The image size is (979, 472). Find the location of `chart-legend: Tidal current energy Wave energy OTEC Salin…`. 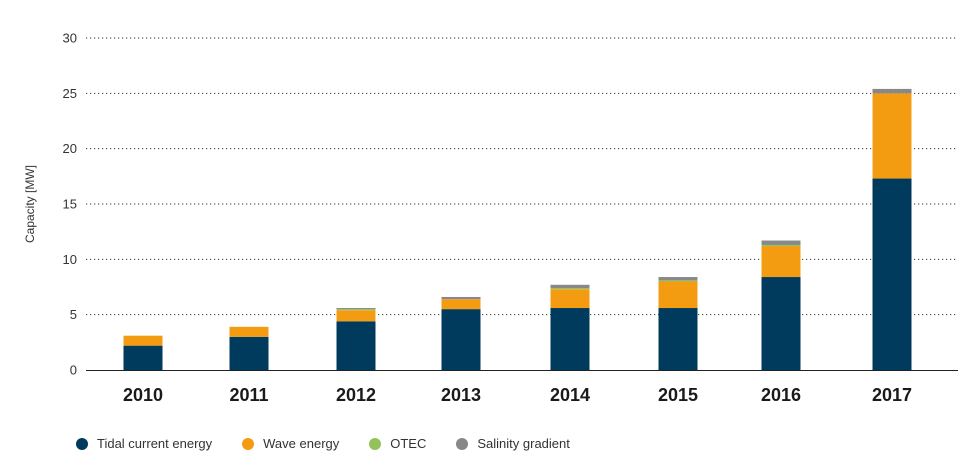

chart-legend: Tidal current energy Wave energy OTEC Salin… is located at coordinates (338, 443).